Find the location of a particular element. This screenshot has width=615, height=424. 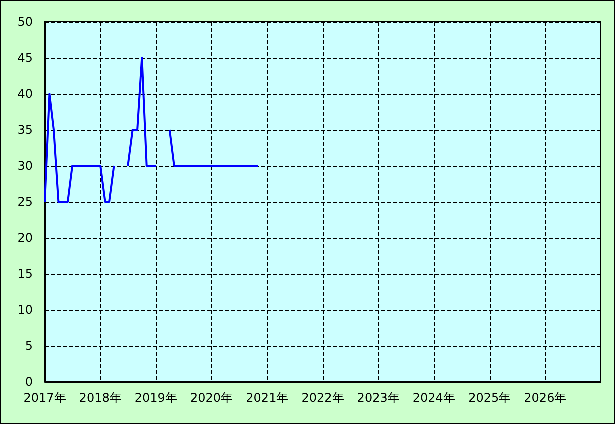

x-tick-label: 2018年 is located at coordinates (100, 398).